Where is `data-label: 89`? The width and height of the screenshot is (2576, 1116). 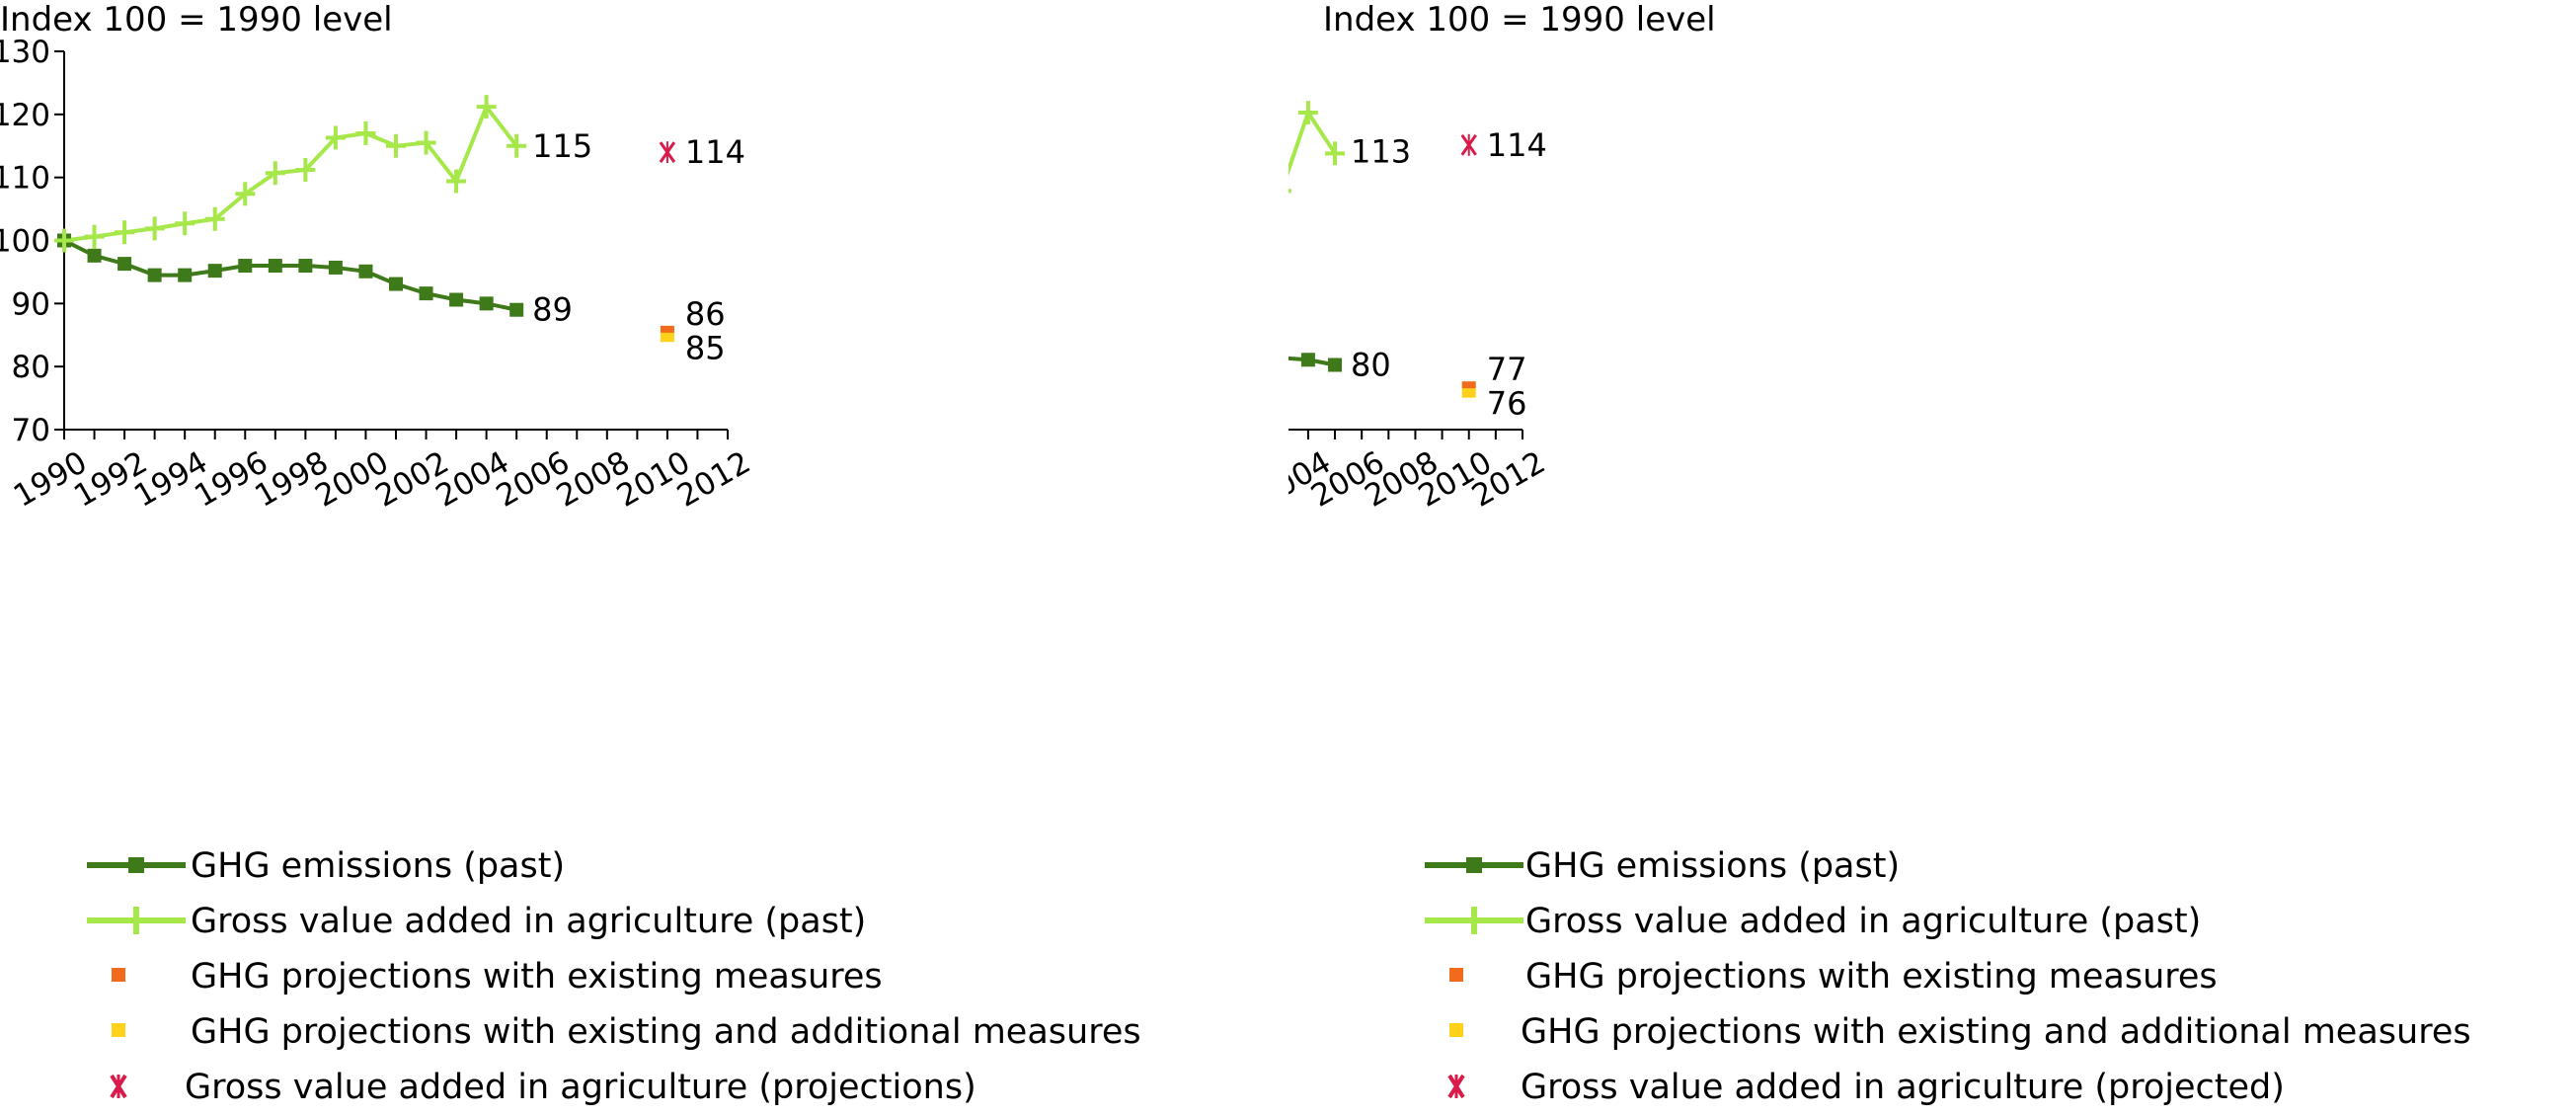
data-label: 89 is located at coordinates (552, 310).